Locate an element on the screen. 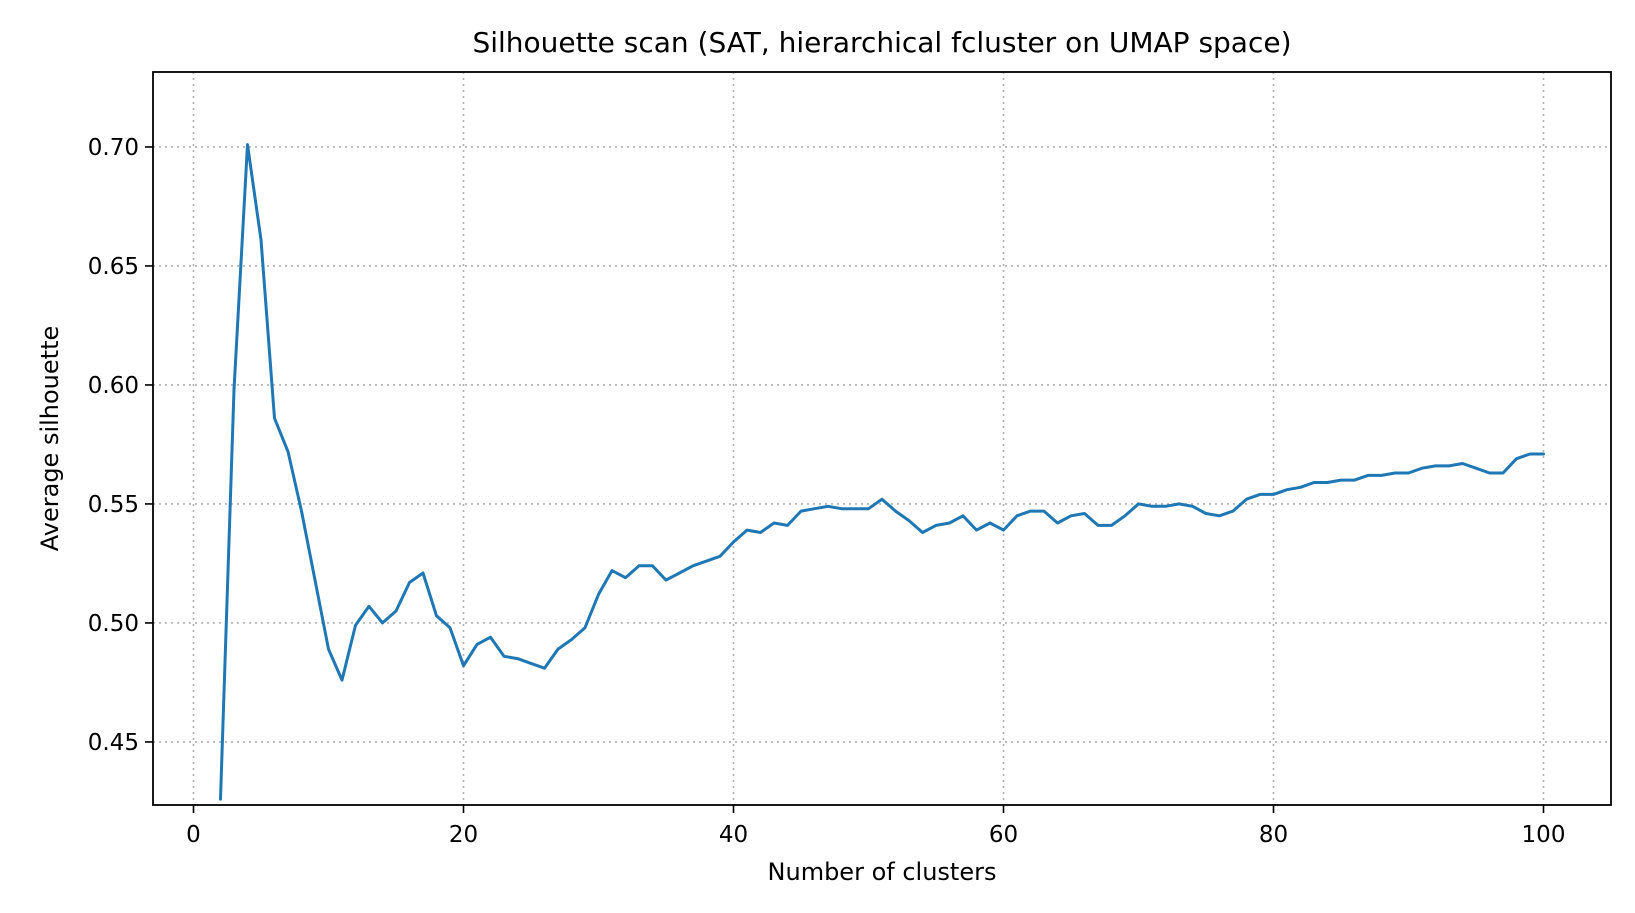  y-tick-label: 0.65 is located at coordinates (113, 267).